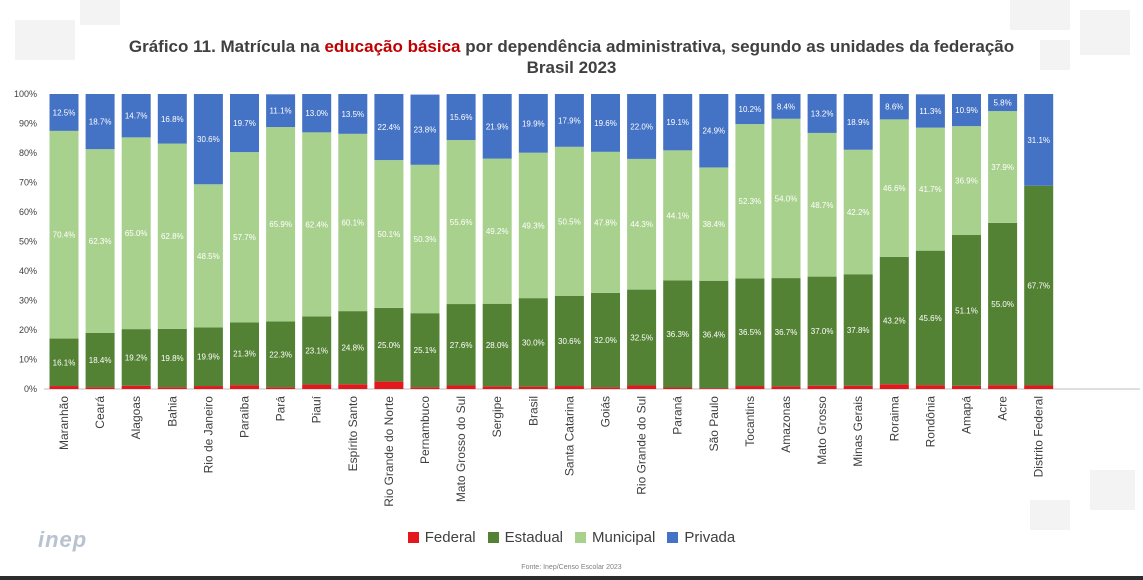 This screenshot has width=1143, height=580. I want to click on data-label-municipal: 38.4%, so click(713, 224).